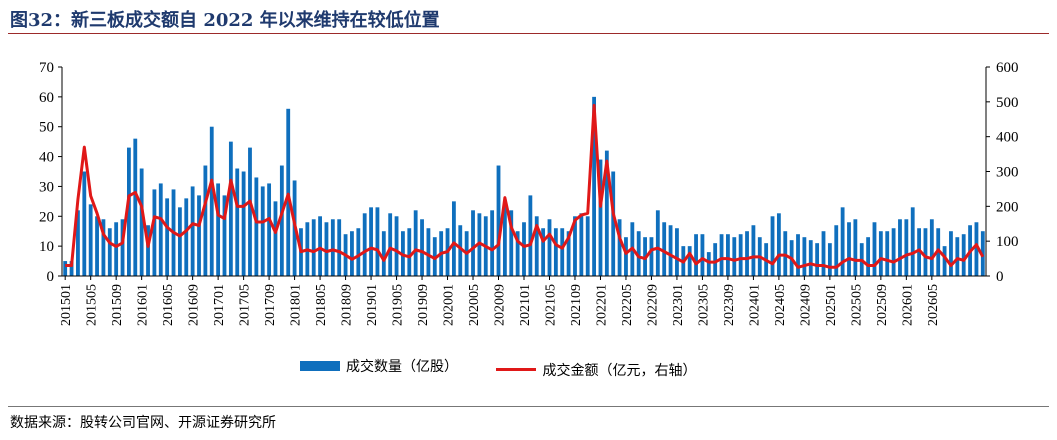 This screenshot has width=1057, height=440. Describe the element at coordinates (423, 305) in the screenshot. I see `x-tick-label: 201909` at that location.